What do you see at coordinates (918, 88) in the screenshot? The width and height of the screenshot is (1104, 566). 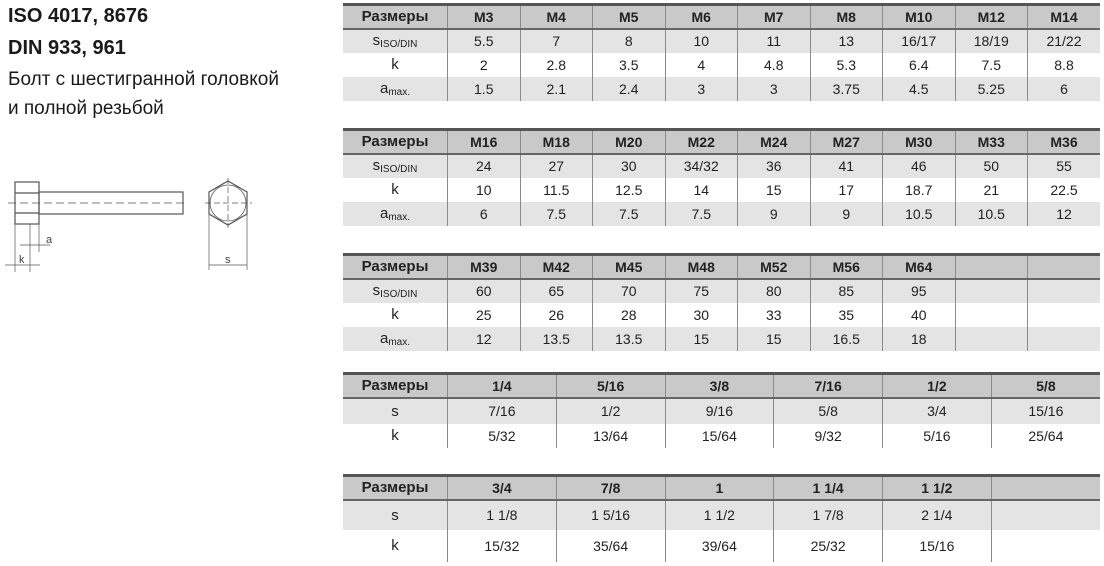 I see `table-cell: 4.5` at bounding box center [918, 88].